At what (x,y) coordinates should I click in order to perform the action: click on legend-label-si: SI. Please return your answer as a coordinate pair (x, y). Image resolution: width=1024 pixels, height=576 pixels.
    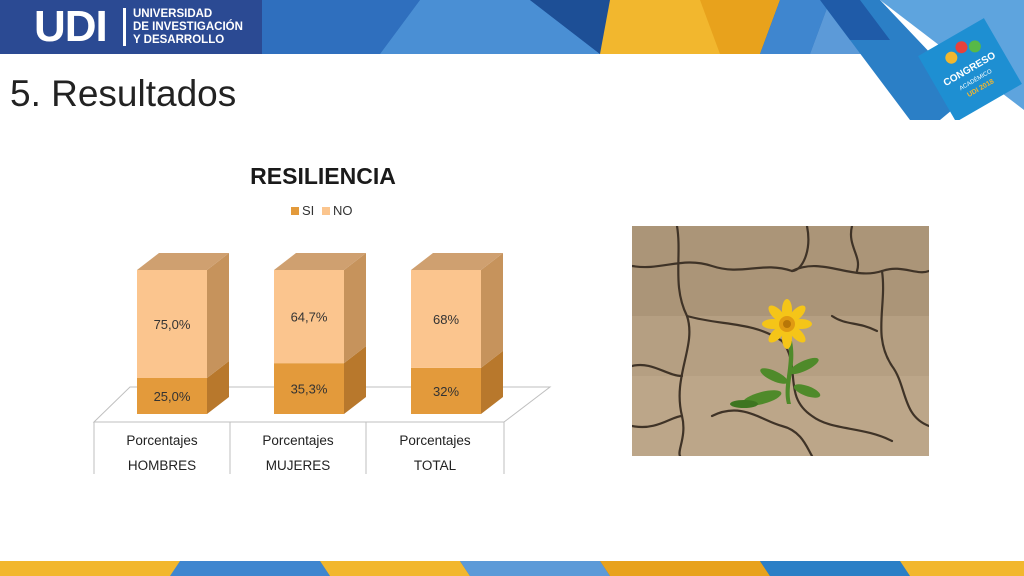
    Looking at the image, I should click on (308, 210).